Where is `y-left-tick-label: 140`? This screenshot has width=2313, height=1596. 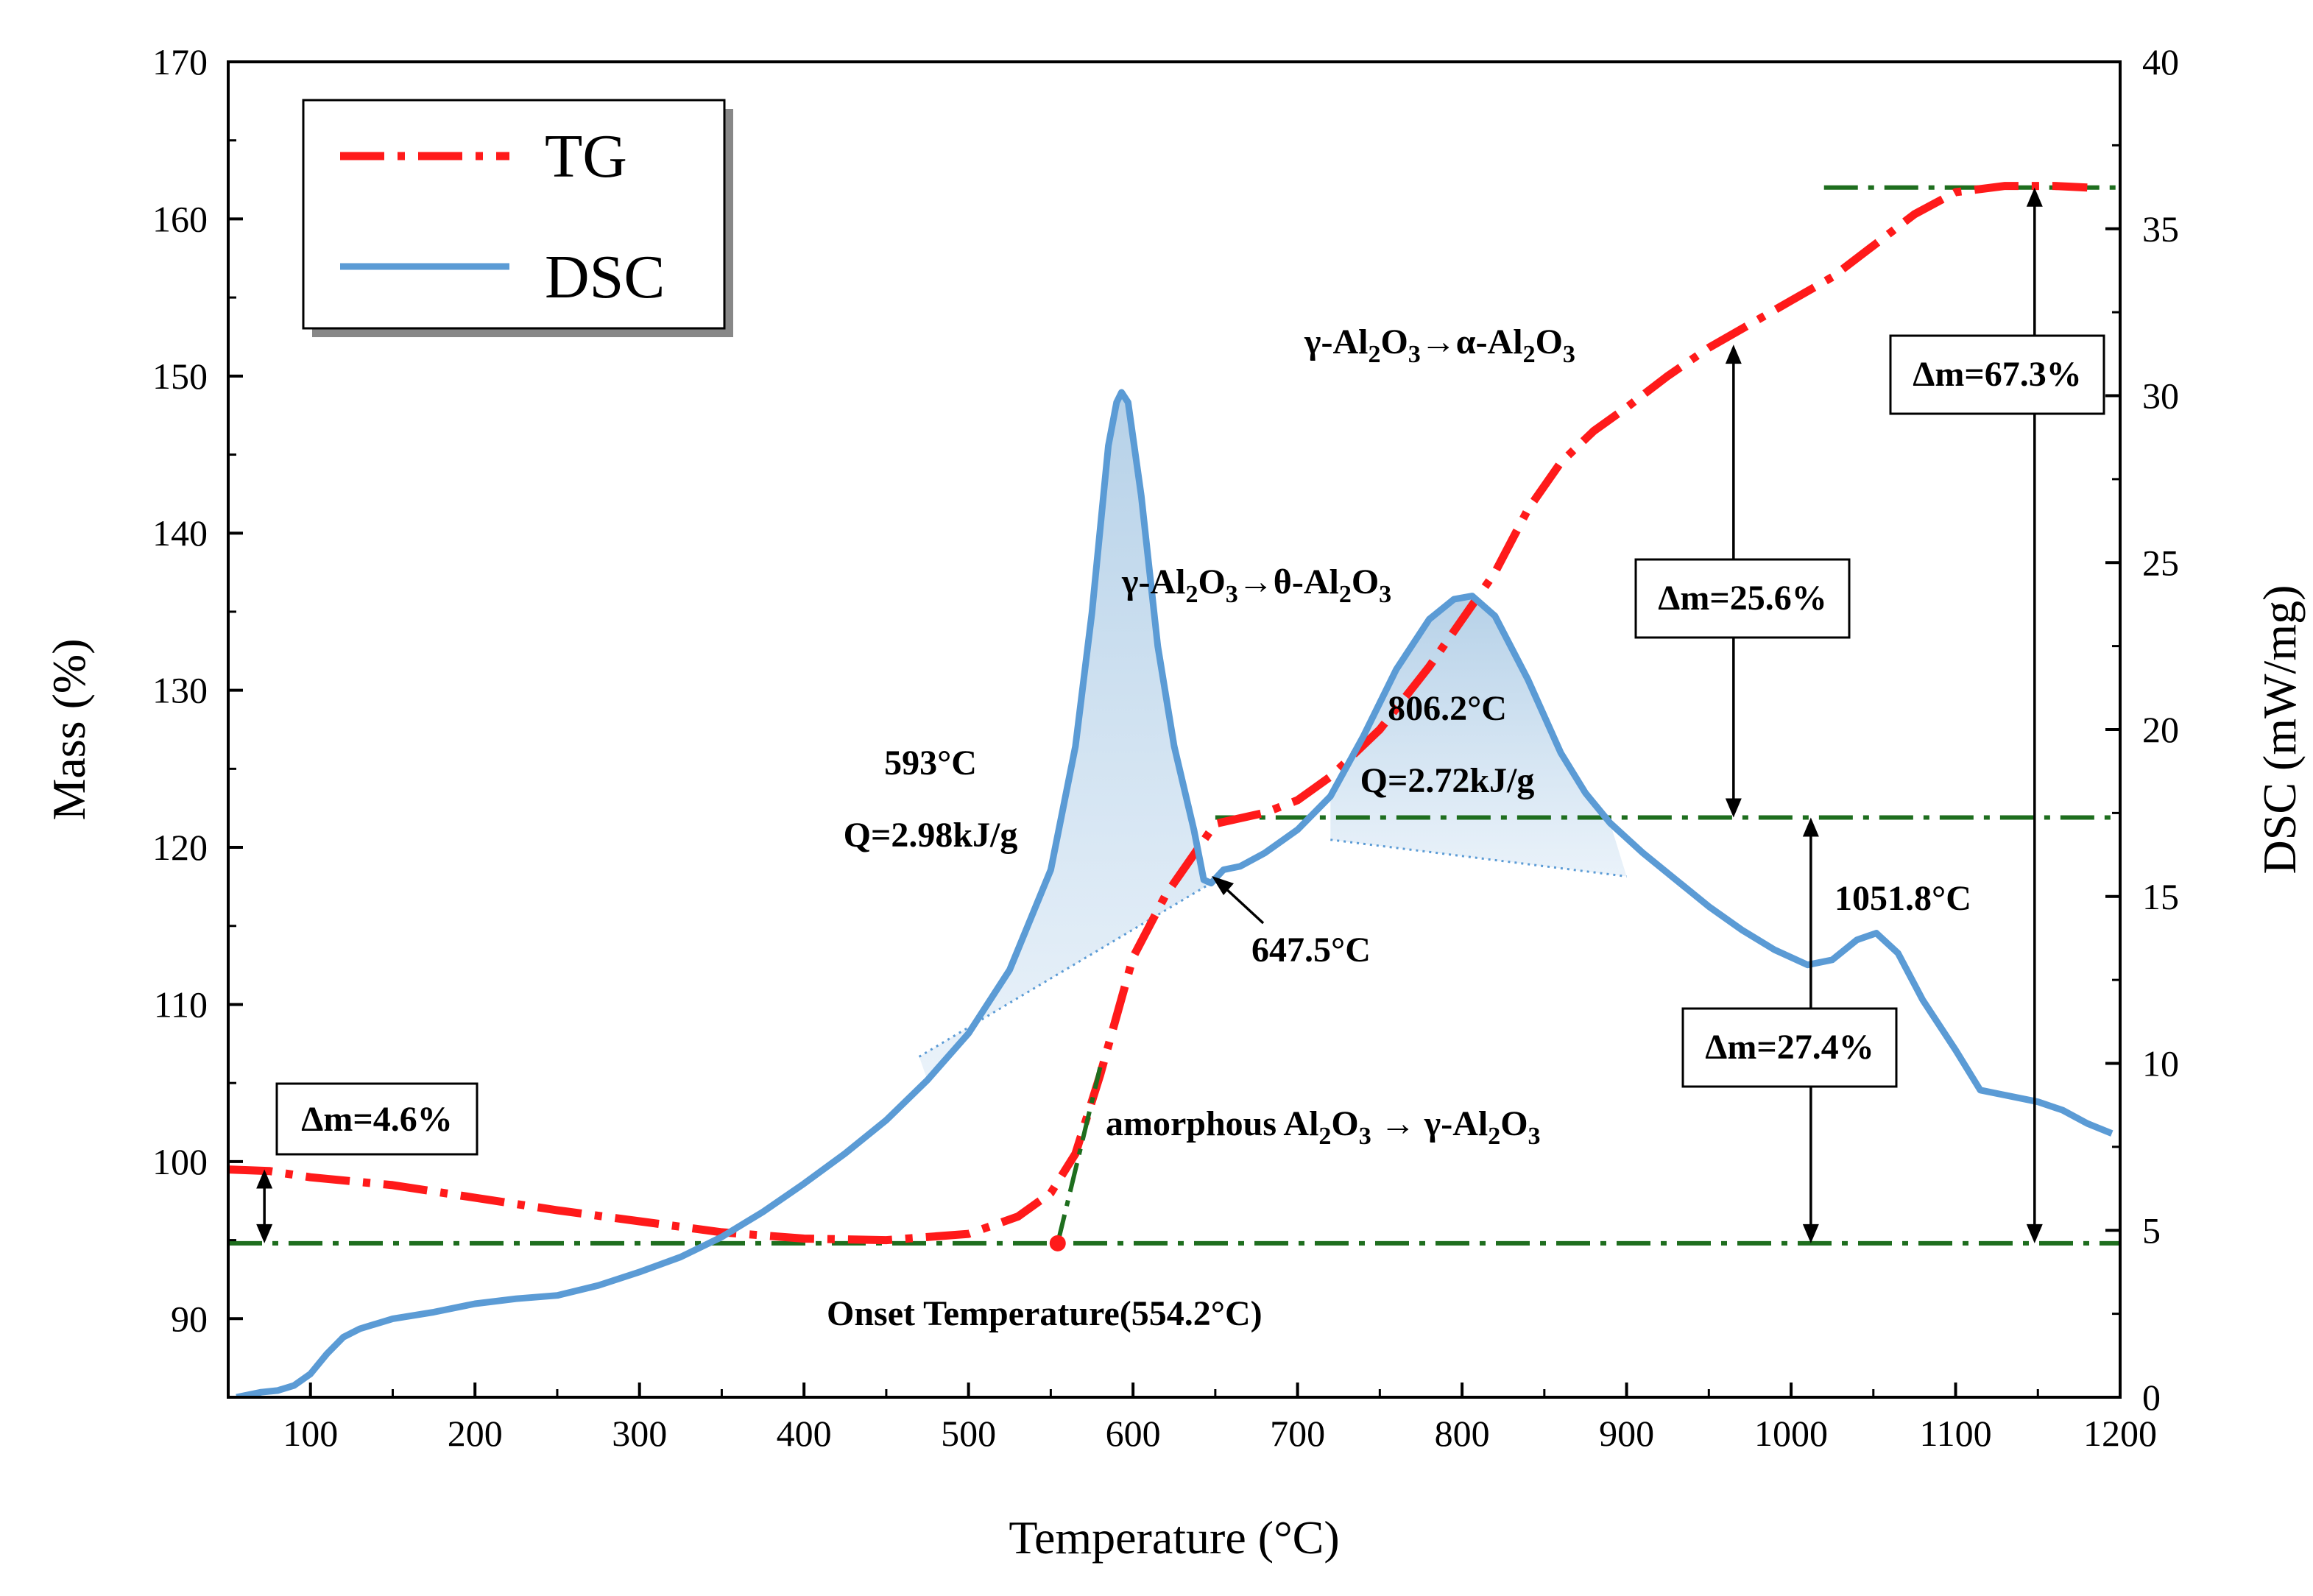
y-left-tick-label: 140 is located at coordinates (180, 533).